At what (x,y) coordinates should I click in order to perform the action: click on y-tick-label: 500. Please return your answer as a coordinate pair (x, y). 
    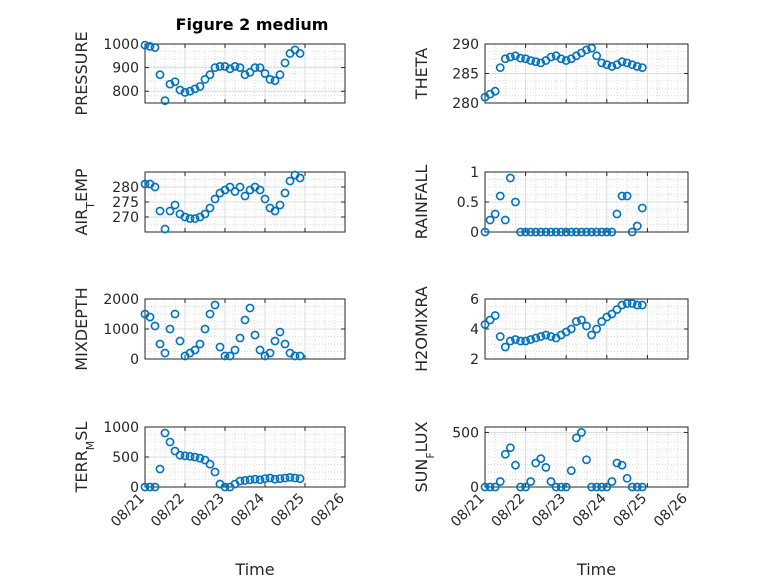
    Looking at the image, I should click on (465, 433).